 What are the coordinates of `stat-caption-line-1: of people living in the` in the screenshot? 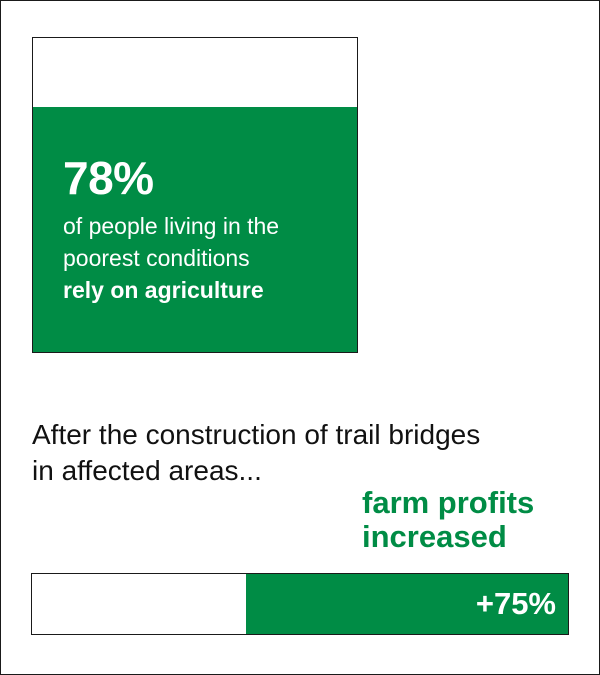 It's located at (171, 226).